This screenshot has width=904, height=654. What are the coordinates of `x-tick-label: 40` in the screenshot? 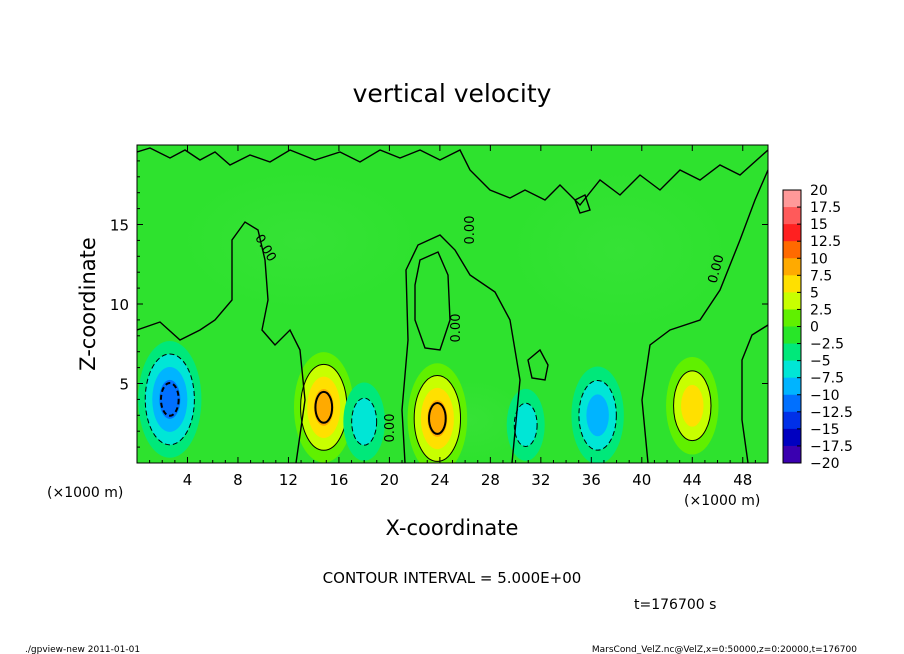 It's located at (641, 480).